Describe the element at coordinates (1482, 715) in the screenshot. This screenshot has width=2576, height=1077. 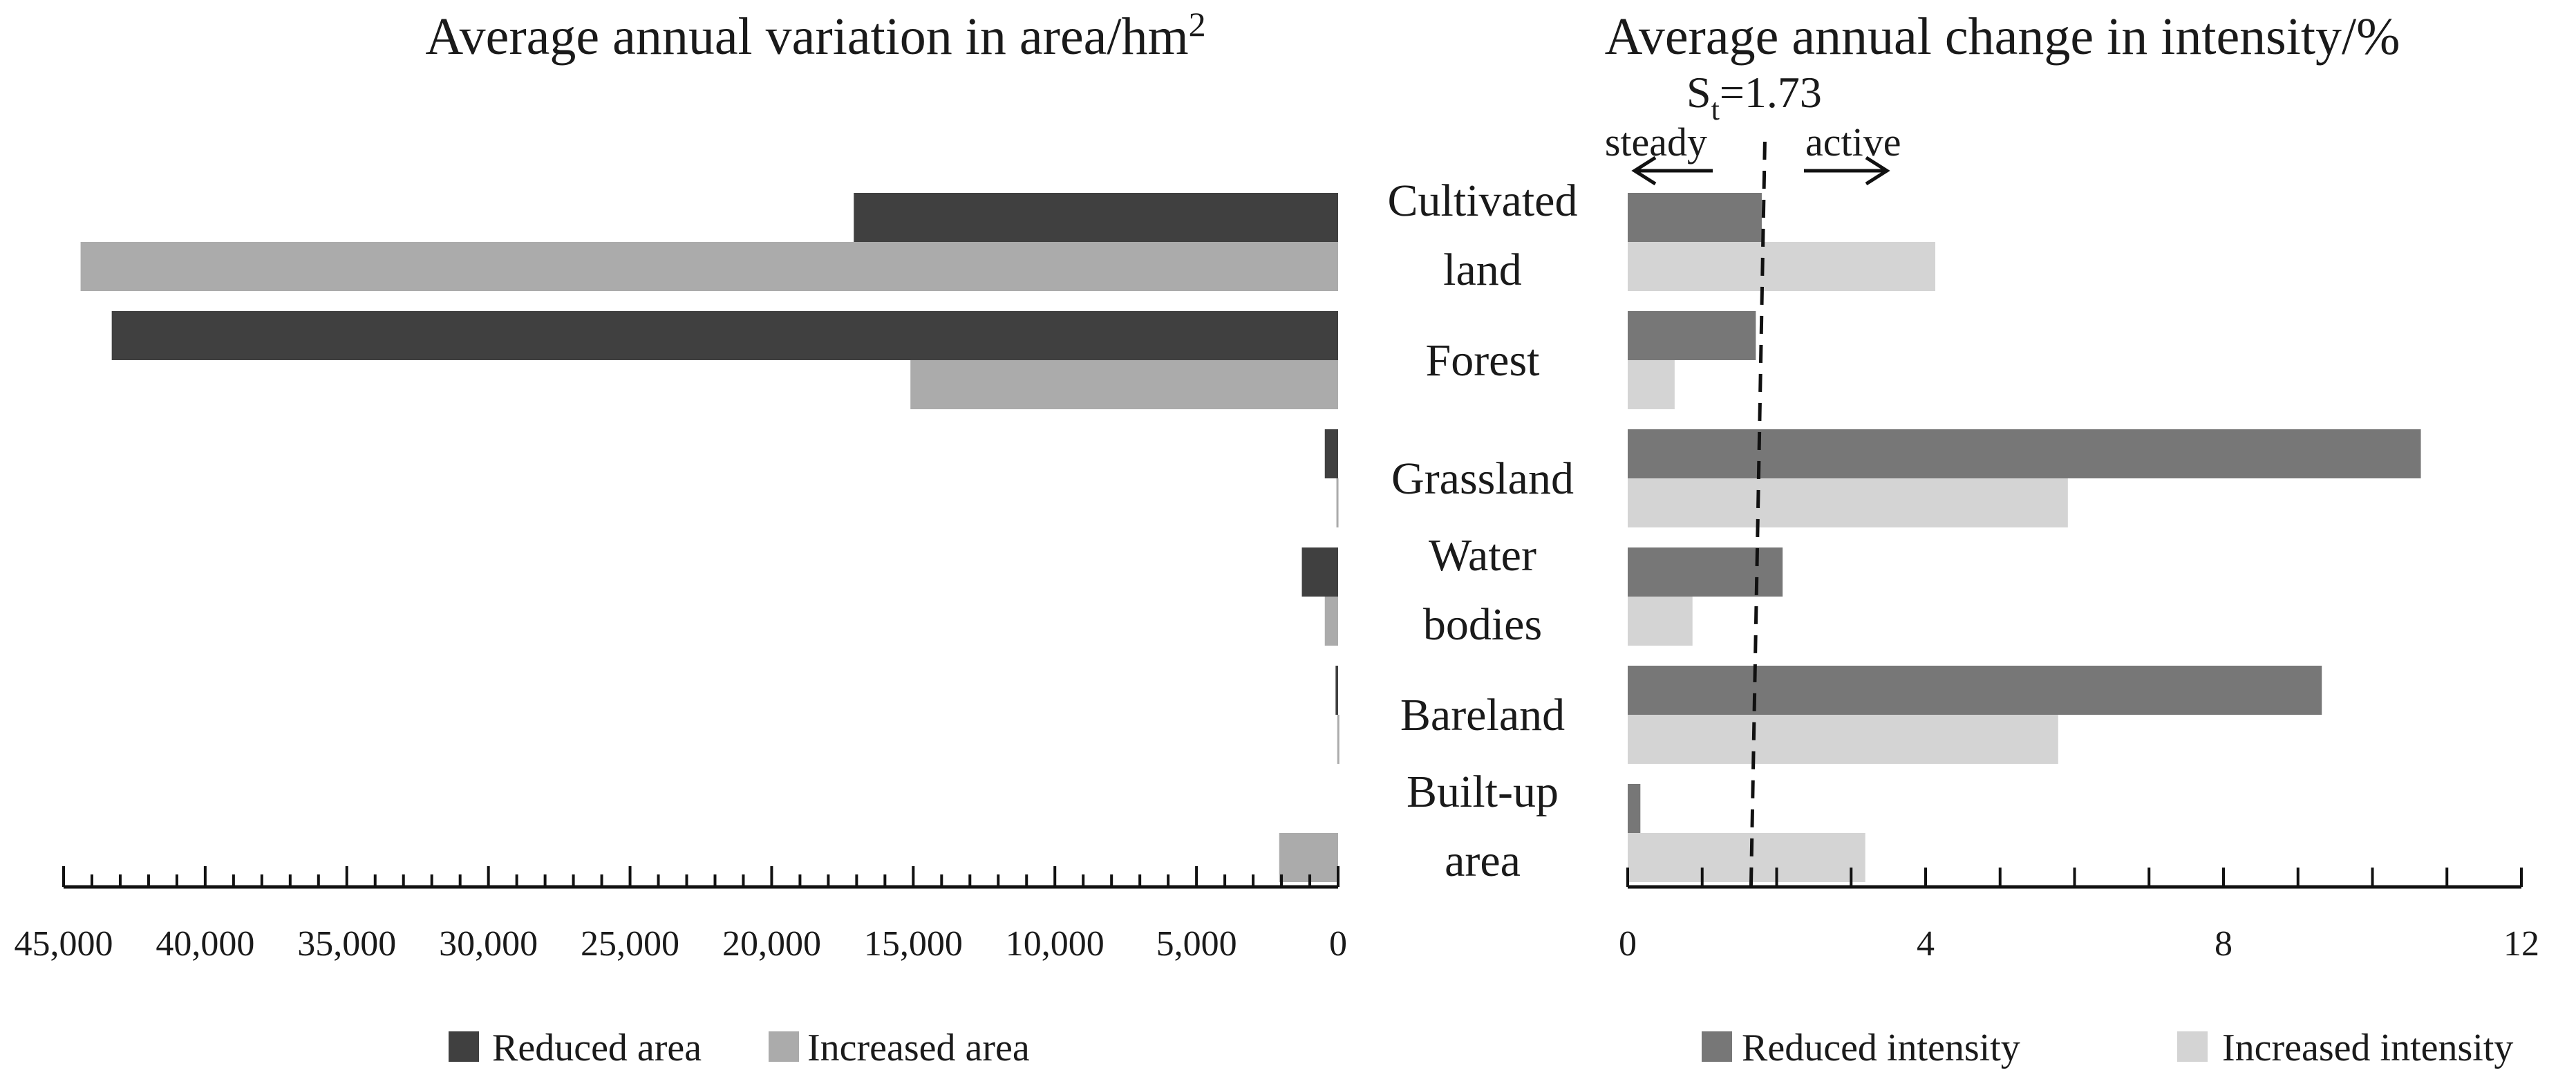
I see `category-label: Bareland` at that location.